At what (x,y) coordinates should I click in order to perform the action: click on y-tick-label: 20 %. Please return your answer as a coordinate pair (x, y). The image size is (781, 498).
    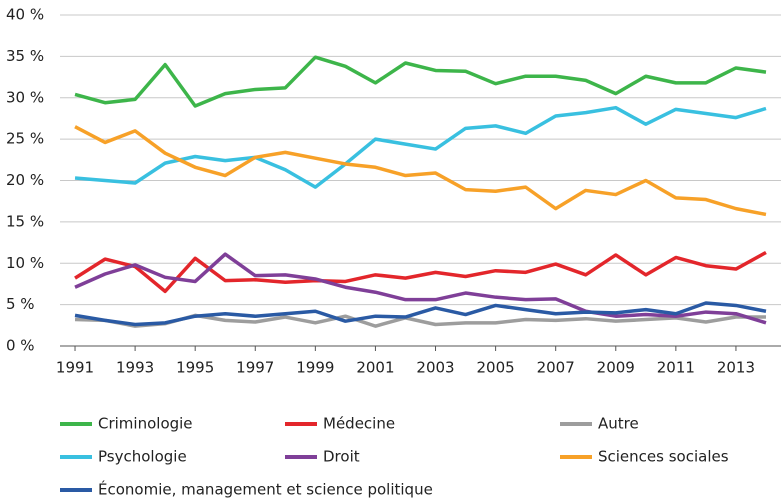
    Looking at the image, I should click on (25, 180).